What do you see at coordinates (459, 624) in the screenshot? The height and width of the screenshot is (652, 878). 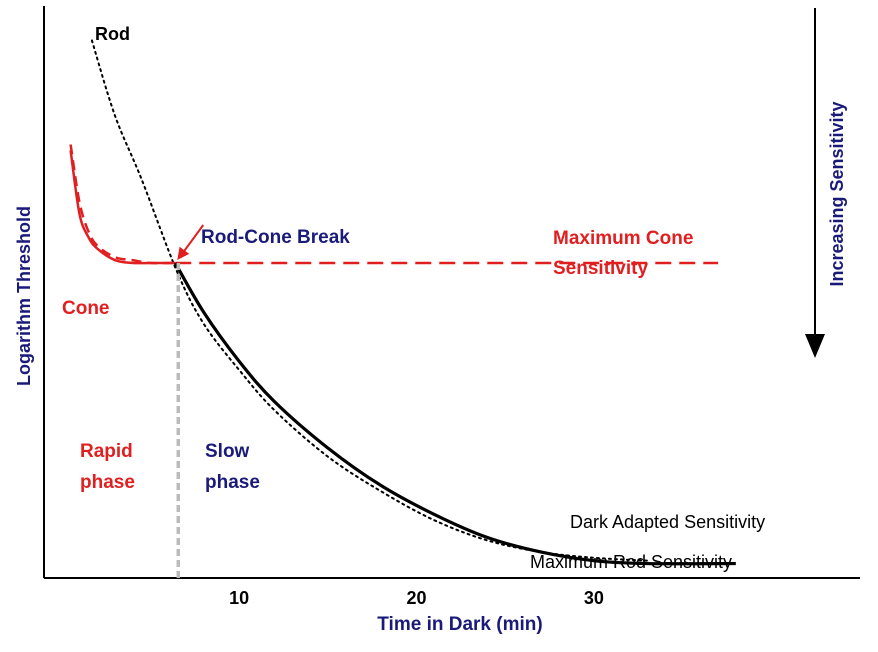 I see `x-axis-title: Time in Dark (min)` at bounding box center [459, 624].